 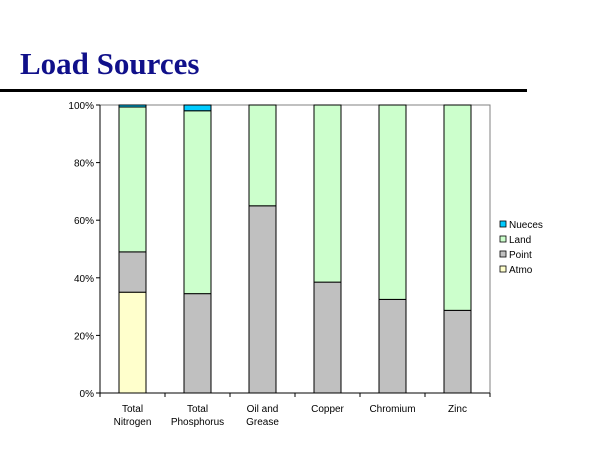 What do you see at coordinates (84, 164) in the screenshot?
I see `y-tick-label: 80%` at bounding box center [84, 164].